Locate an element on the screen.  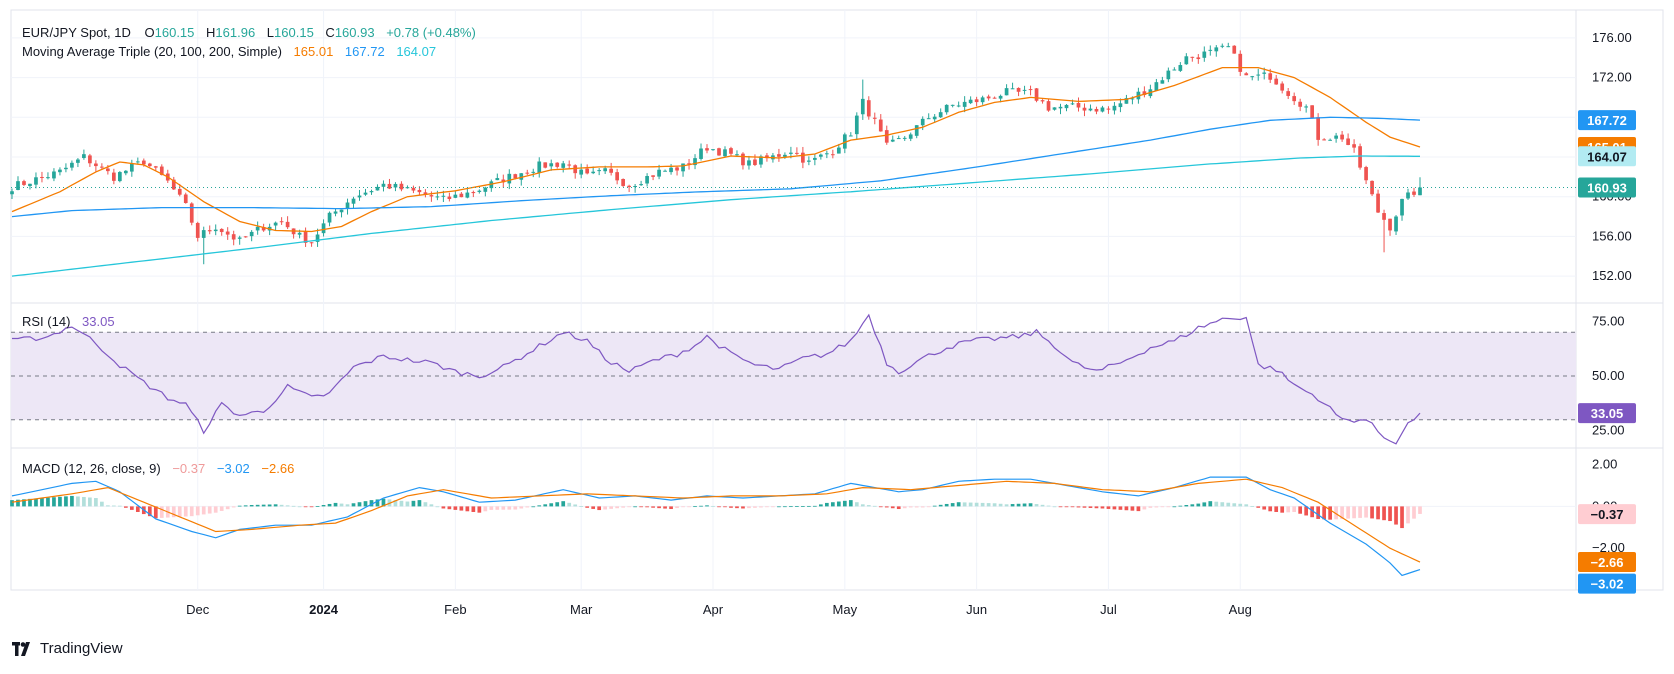
time-axis: Dec 2024 Feb Mar Apr May Jun Jul Aug is located at coordinates (719, 609).